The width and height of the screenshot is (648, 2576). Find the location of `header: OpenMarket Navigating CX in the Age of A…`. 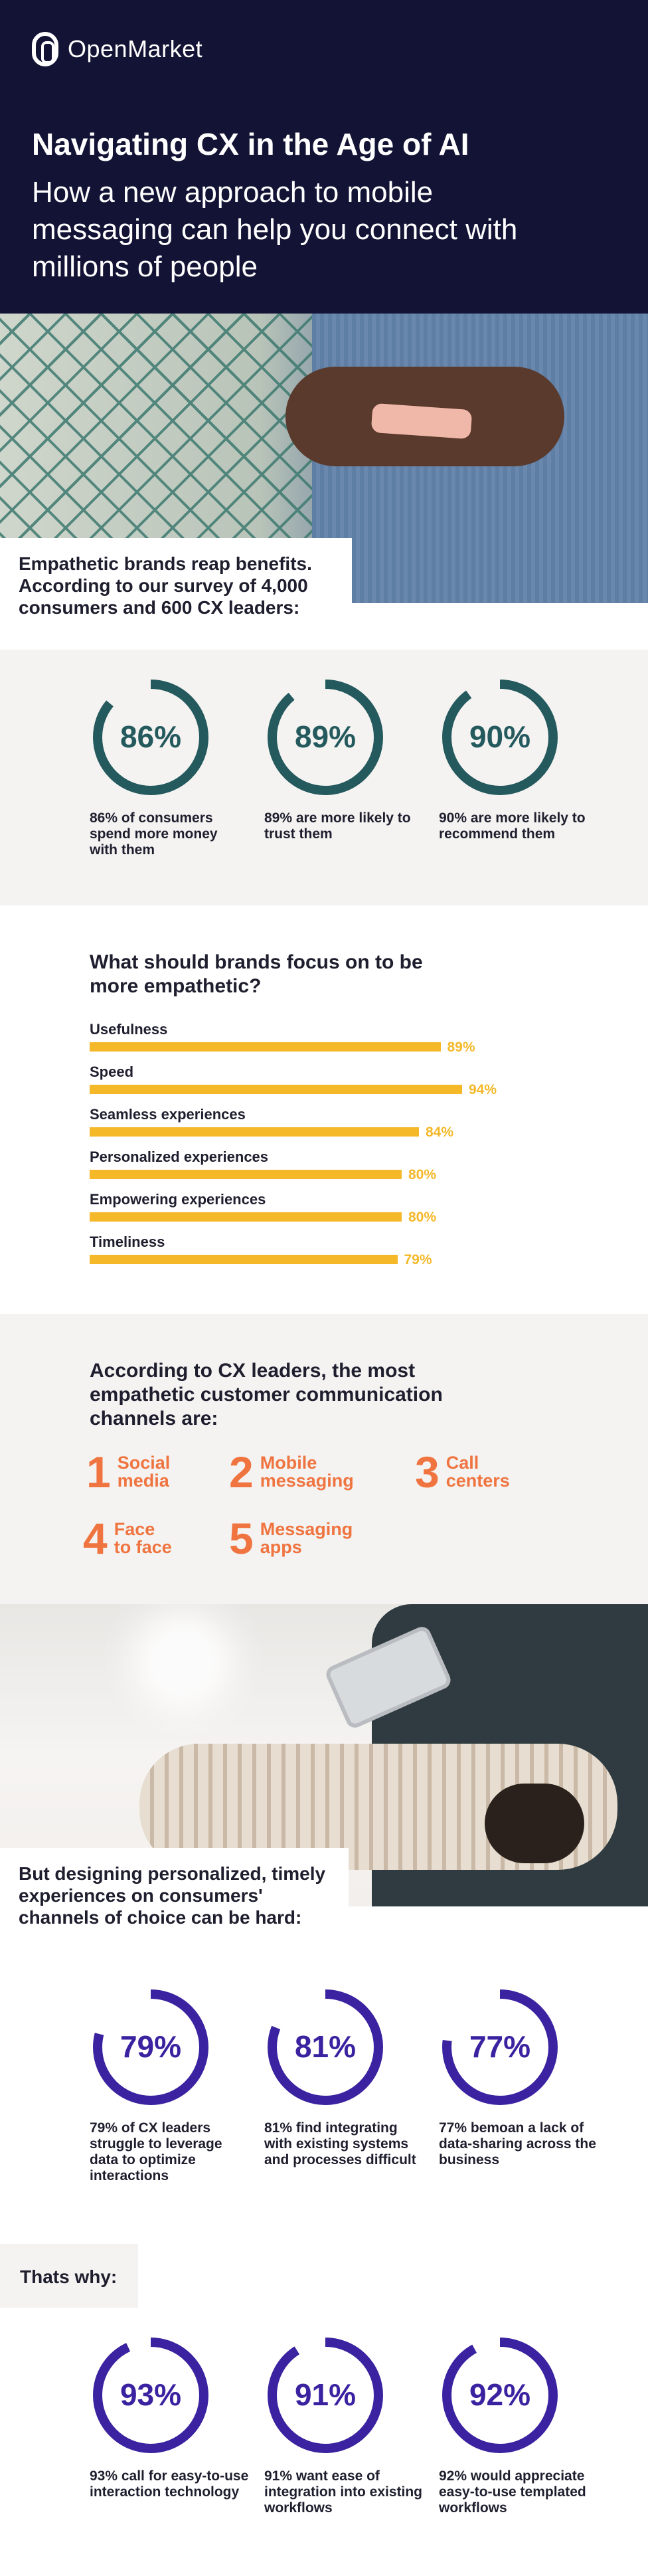

header: OpenMarket Navigating CX in the Age of A… is located at coordinates (324, 157).